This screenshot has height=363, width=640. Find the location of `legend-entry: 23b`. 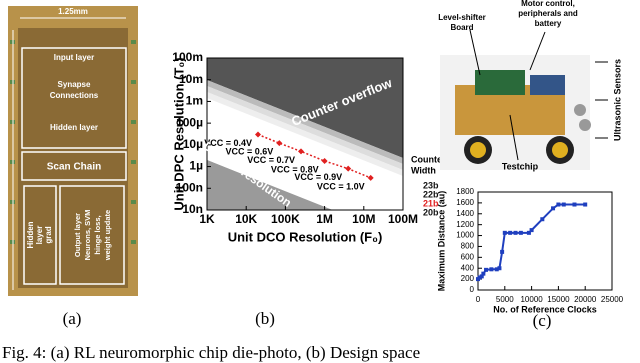

legend-entry: 23b is located at coordinates (431, 185).